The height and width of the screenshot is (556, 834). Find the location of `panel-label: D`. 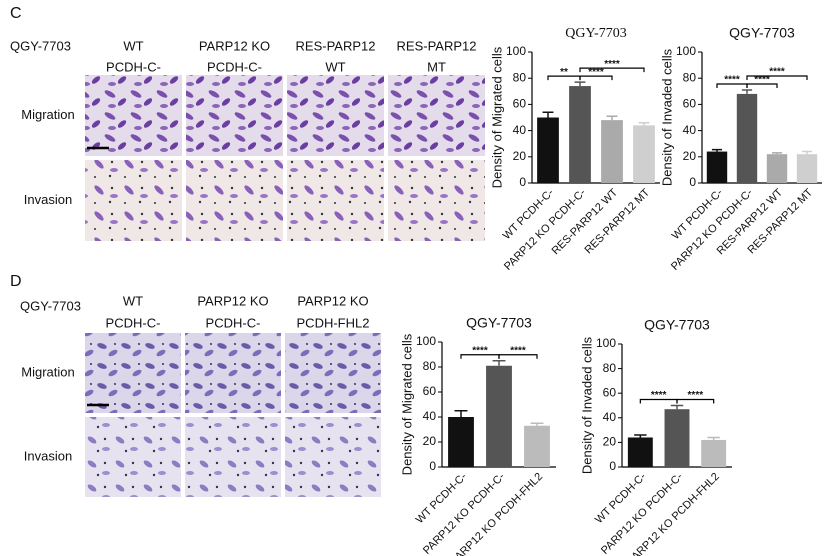

panel-label: D is located at coordinates (16, 281).